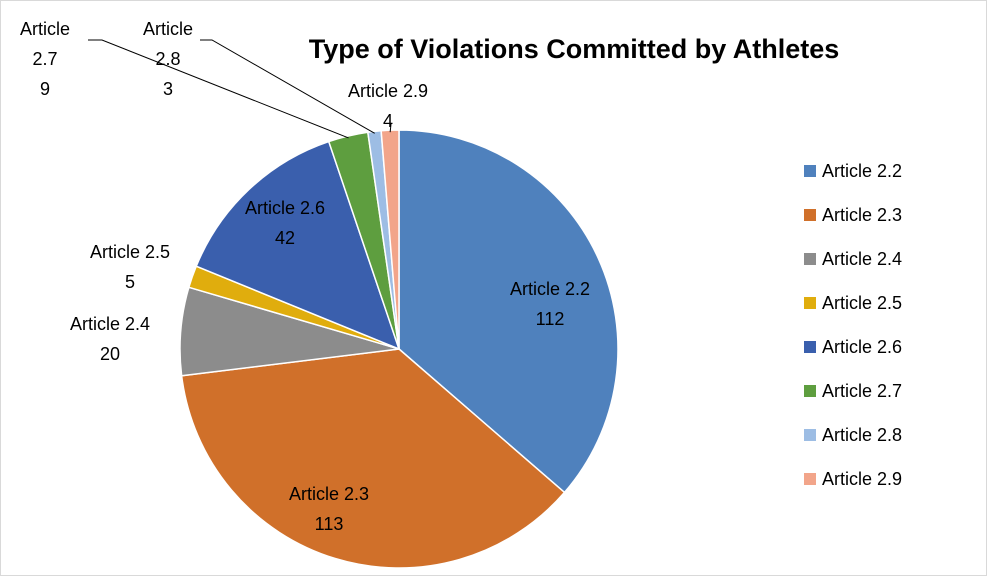 The height and width of the screenshot is (576, 987). I want to click on data-label-name: Article 2.3, so click(329, 494).